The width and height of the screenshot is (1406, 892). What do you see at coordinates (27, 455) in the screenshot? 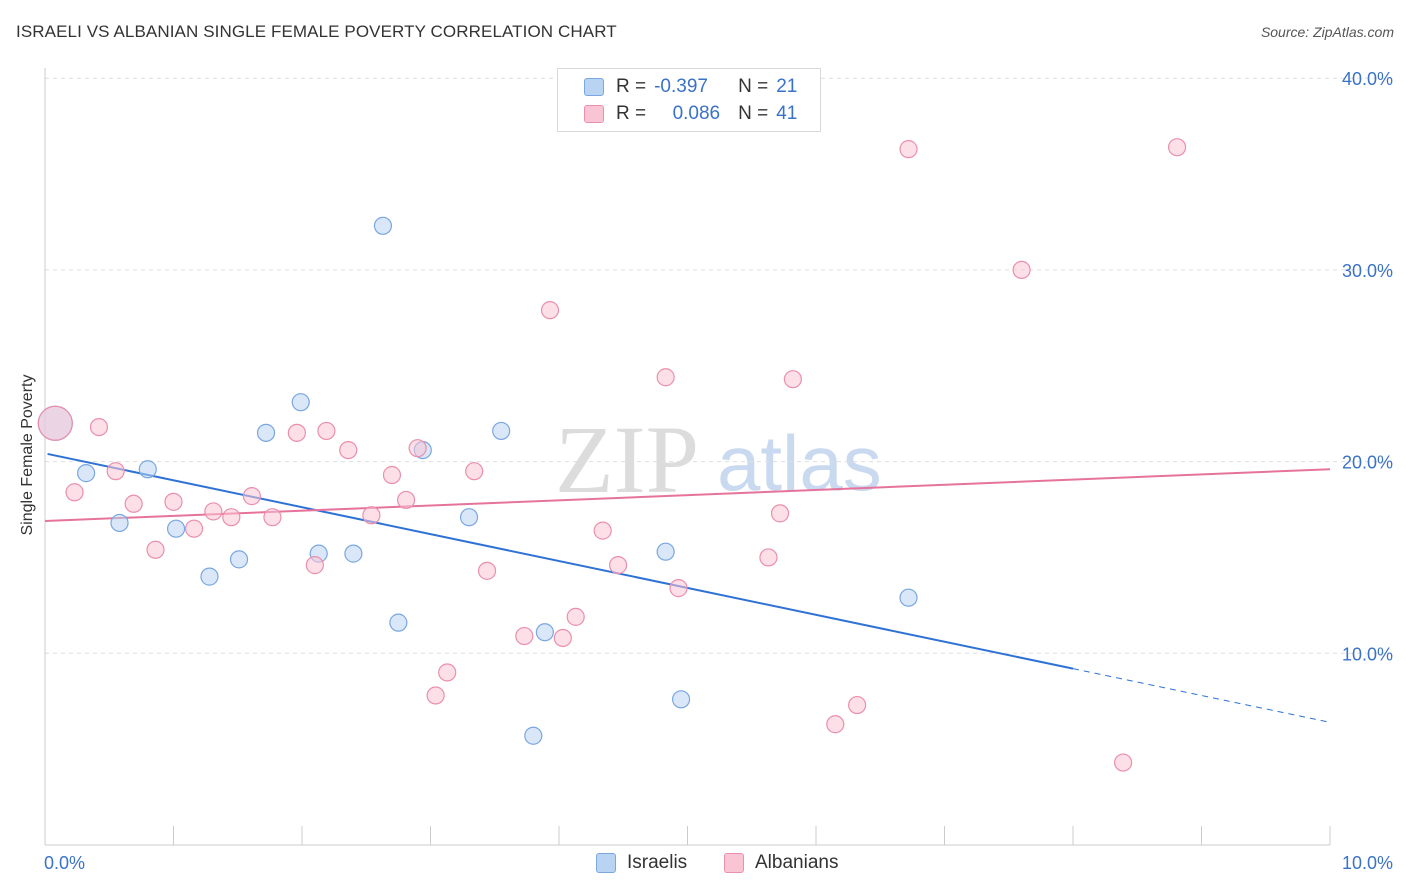
I see `y-axis-label: Single Female Poverty` at bounding box center [27, 455].